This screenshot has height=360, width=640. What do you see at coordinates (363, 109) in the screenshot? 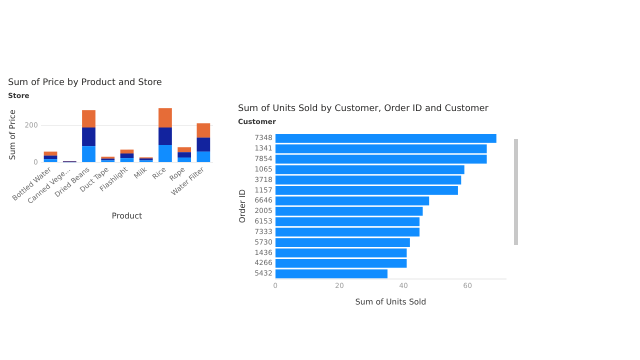
I see `chart-title: Sum of Units Sold by Customer, Order ID and Customer` at bounding box center [363, 109].